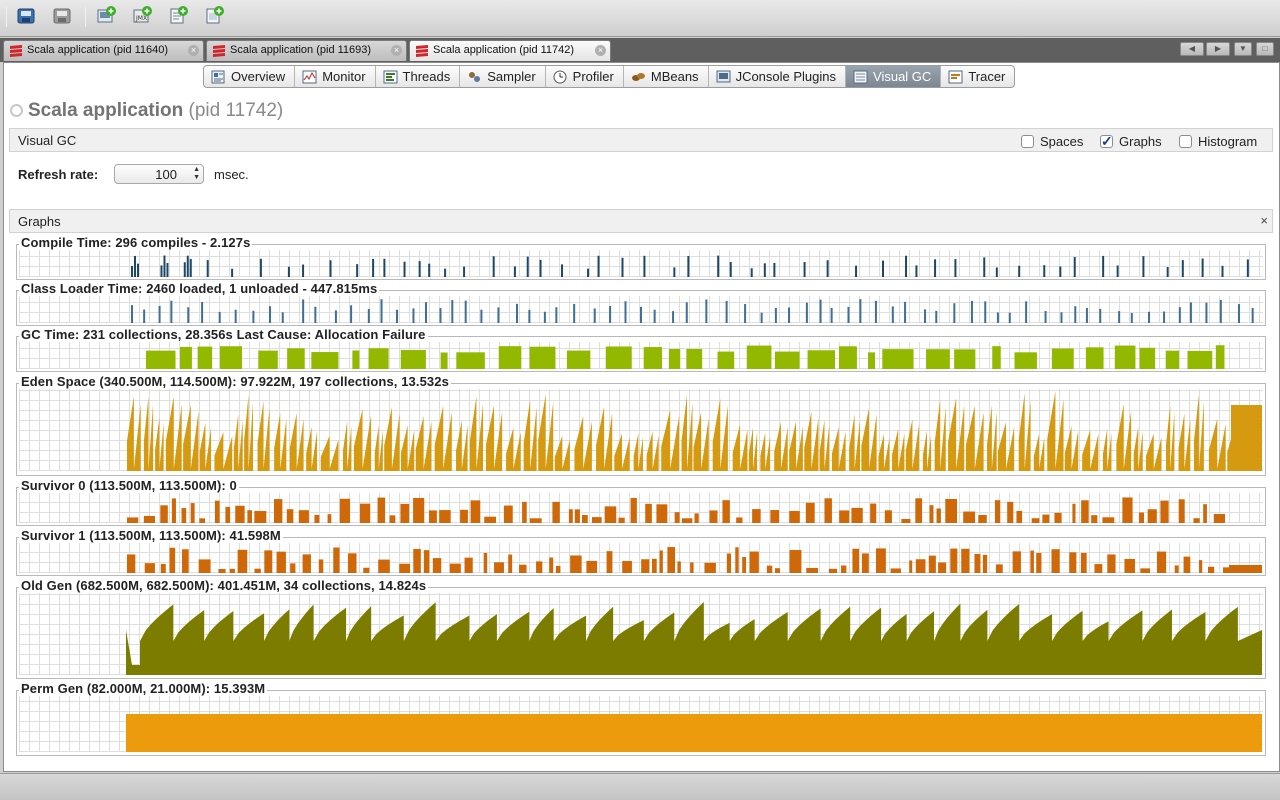  What do you see at coordinates (103, 50) in the screenshot?
I see `document-tab: Scala application (pid 11640) ×` at bounding box center [103, 50].